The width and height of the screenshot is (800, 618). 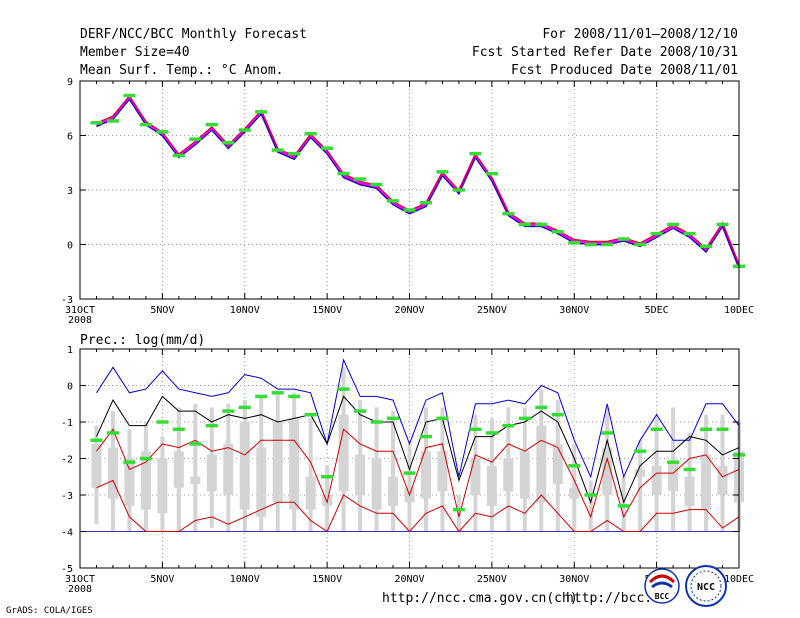 I want to click on prec-series-mean, so click(x=418, y=449).